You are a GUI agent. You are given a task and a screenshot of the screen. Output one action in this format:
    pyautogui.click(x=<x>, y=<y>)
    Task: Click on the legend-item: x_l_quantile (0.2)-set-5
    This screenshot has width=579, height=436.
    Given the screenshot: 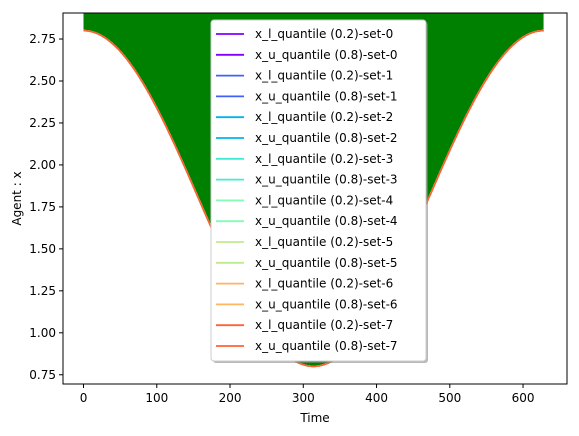 What is the action you would take?
    pyautogui.click(x=304, y=242)
    